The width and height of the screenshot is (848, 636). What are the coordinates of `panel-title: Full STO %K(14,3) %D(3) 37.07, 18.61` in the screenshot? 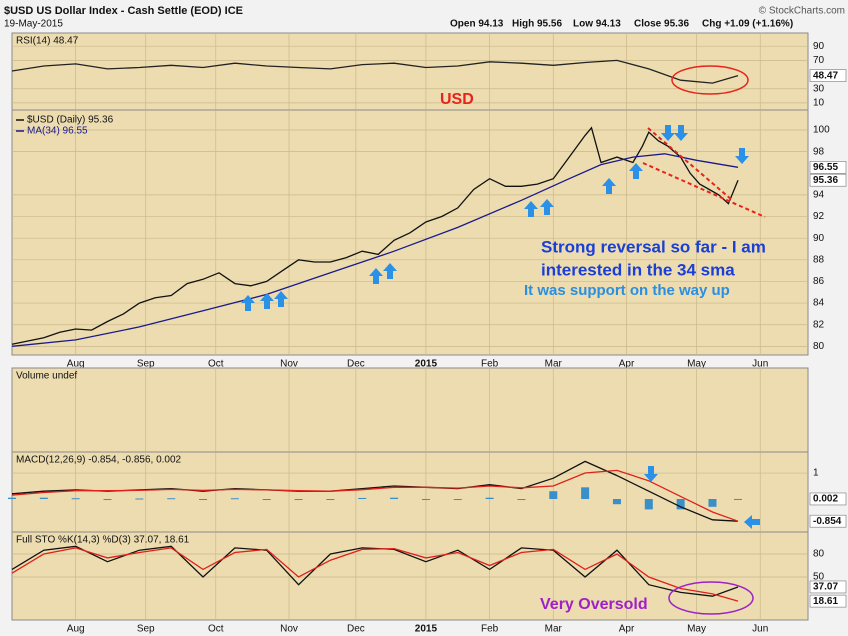 It's located at (103, 540).